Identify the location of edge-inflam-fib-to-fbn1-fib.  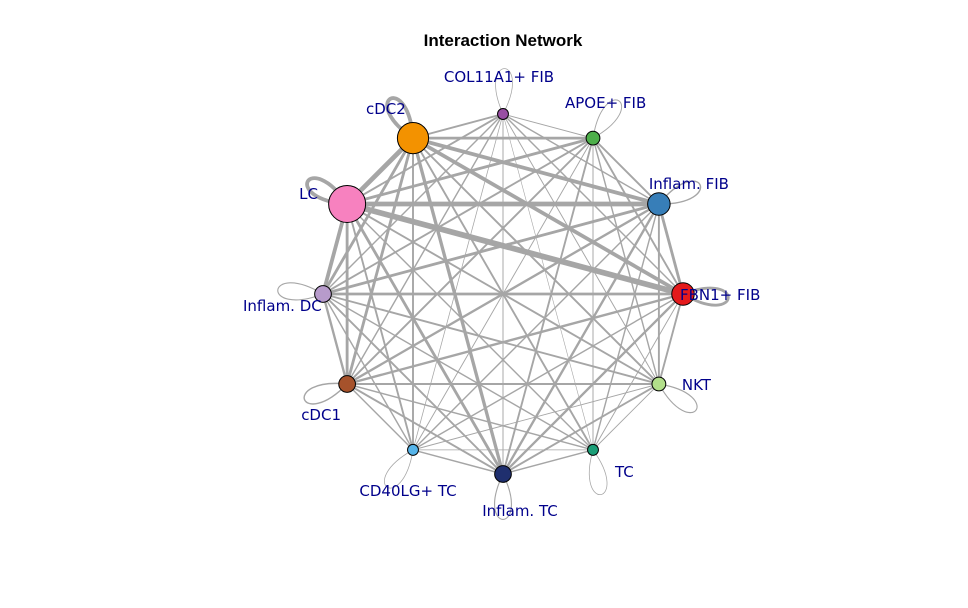
(671, 249).